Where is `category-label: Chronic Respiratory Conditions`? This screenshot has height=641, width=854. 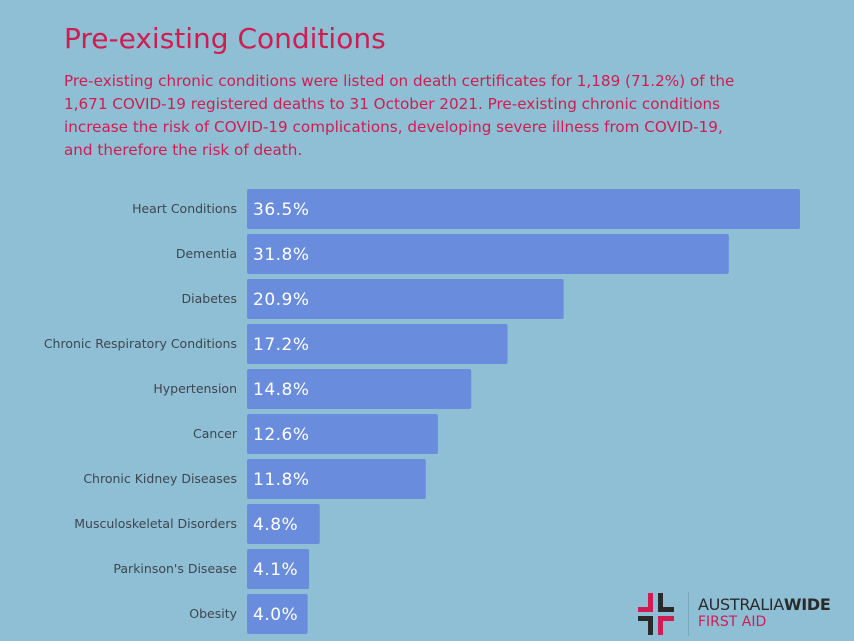 category-label: Chronic Respiratory Conditions is located at coordinates (140, 343).